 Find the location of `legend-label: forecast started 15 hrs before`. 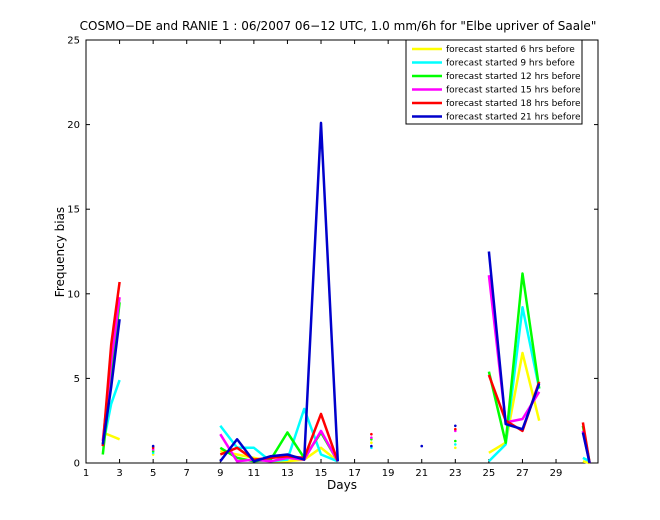

legend-label: forecast started 15 hrs before is located at coordinates (513, 91).